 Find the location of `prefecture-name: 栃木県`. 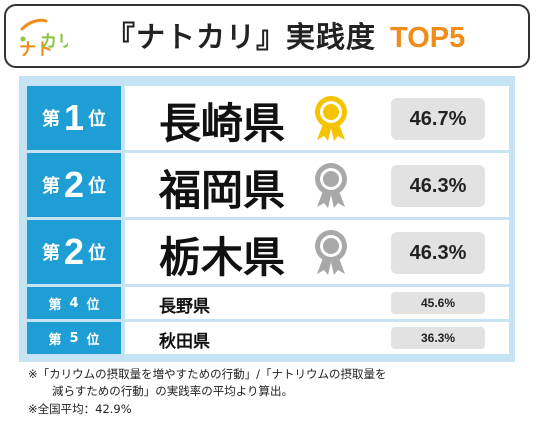

prefecture-name: 栃木県 is located at coordinates (222, 257).